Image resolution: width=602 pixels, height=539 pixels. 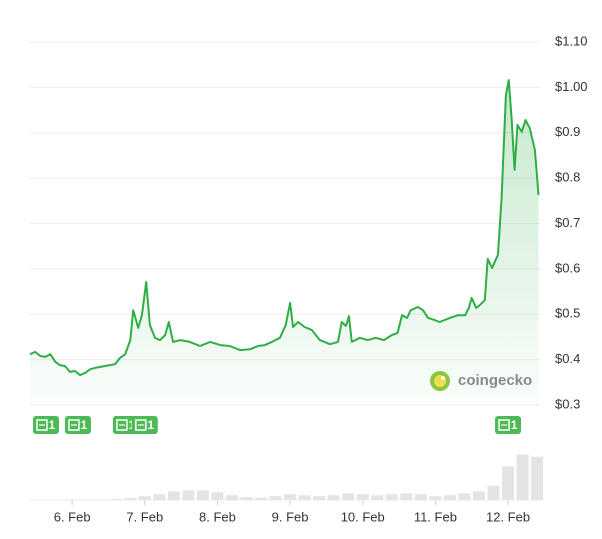 I want to click on y-tick-label: $0.7, so click(x=567, y=222).